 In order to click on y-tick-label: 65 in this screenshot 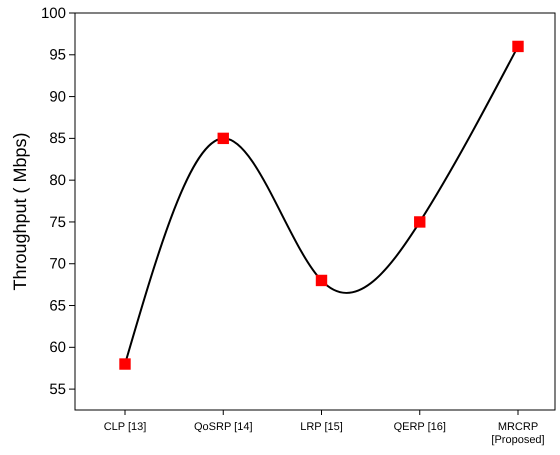, I will do `click(57, 305)`.